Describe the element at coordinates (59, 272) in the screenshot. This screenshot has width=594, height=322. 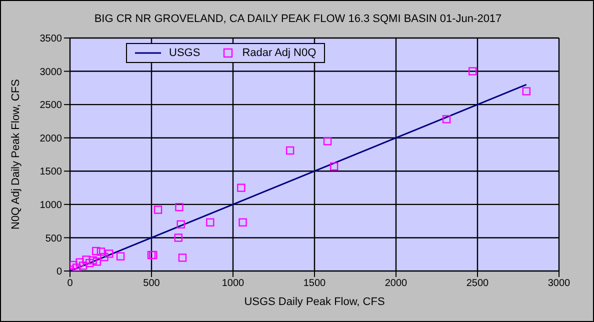
I see `y-tick-label: 0` at that location.